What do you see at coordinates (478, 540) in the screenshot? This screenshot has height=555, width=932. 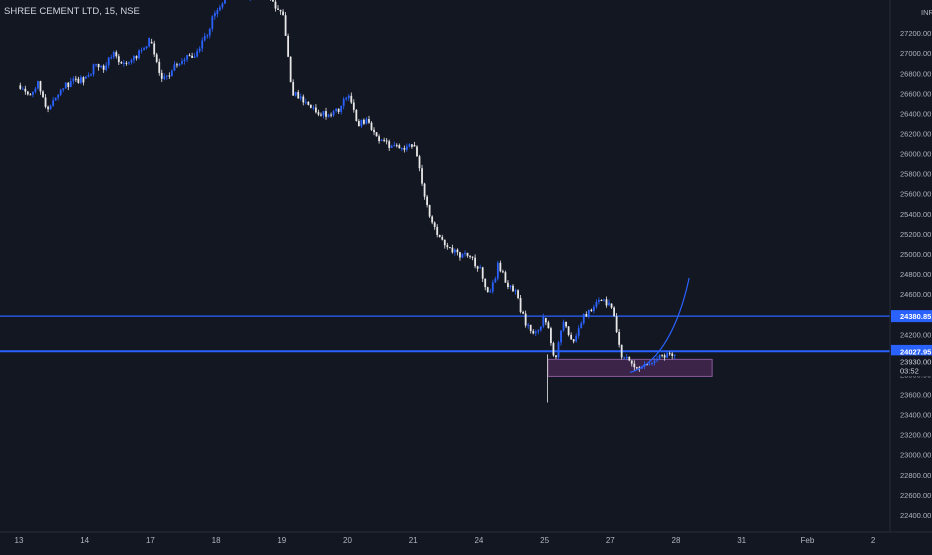 I see `x-tick-label: 24` at bounding box center [478, 540].